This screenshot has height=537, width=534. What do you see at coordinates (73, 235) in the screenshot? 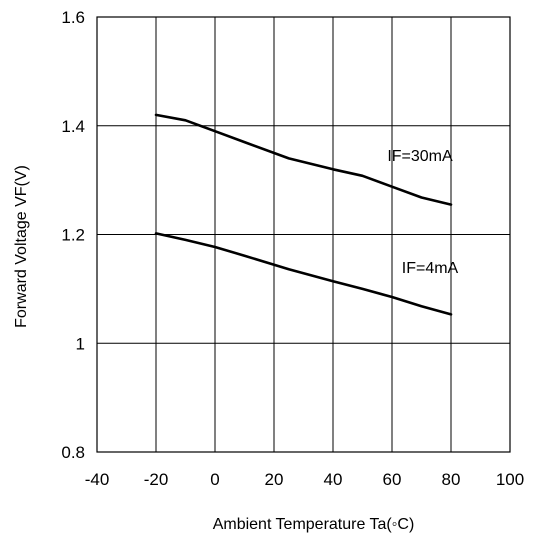
I see `y-tick-label: 1.2` at bounding box center [73, 235].